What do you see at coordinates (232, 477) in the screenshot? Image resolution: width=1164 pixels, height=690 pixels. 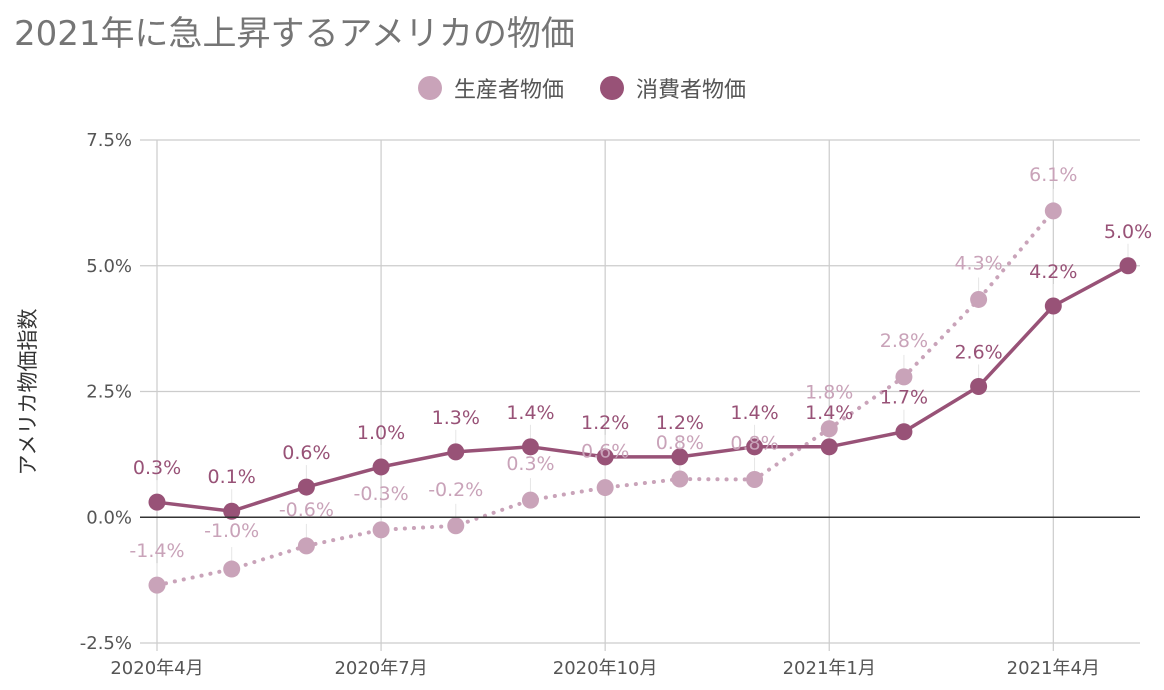 I see `data-label-1: 0.1%` at bounding box center [232, 477].